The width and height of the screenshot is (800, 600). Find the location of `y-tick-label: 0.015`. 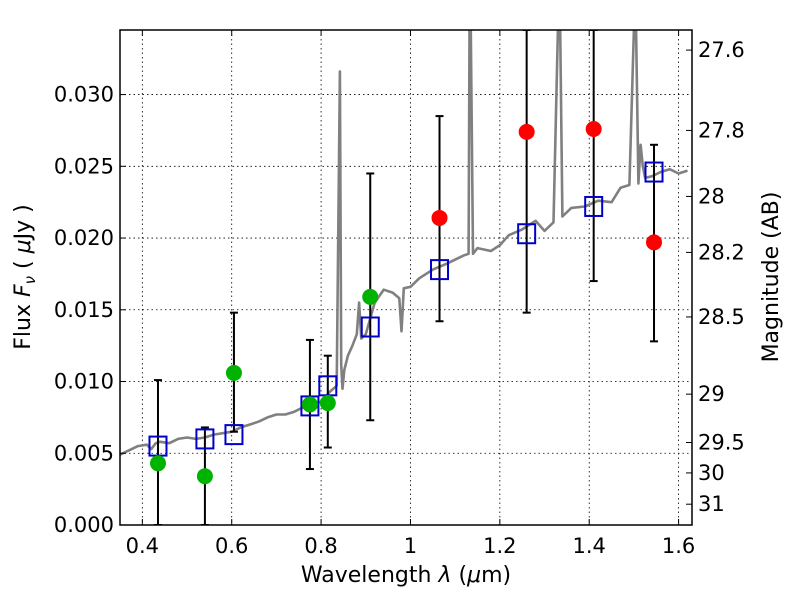

y-tick-label: 0.015 is located at coordinates (84, 310).